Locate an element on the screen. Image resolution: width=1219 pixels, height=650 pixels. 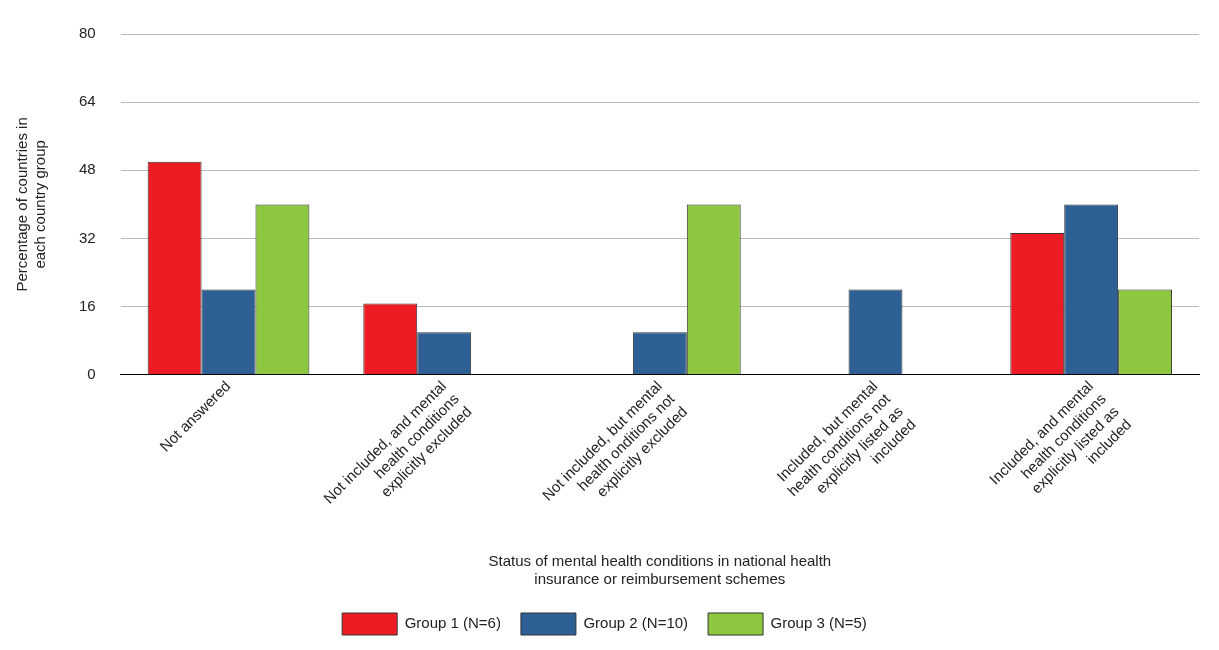
legend-label: Group 1 (N=6) is located at coordinates (452, 623).